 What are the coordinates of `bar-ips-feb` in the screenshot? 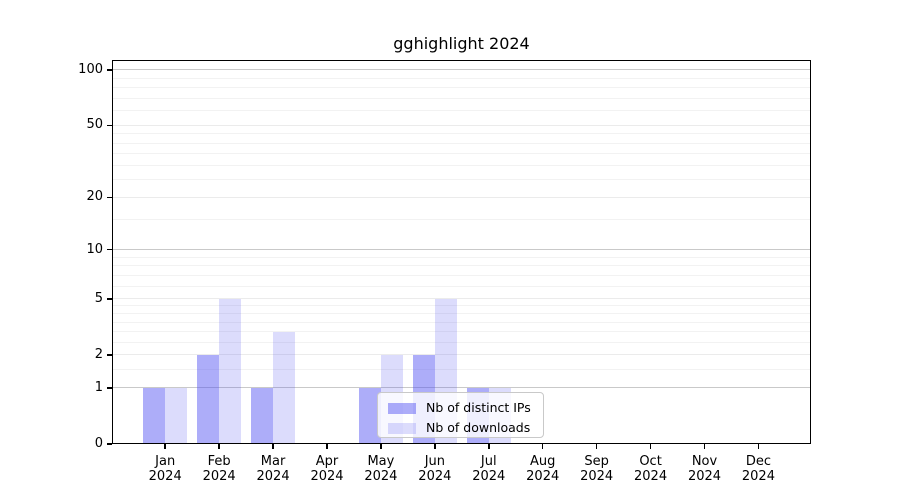 It's located at (208, 399).